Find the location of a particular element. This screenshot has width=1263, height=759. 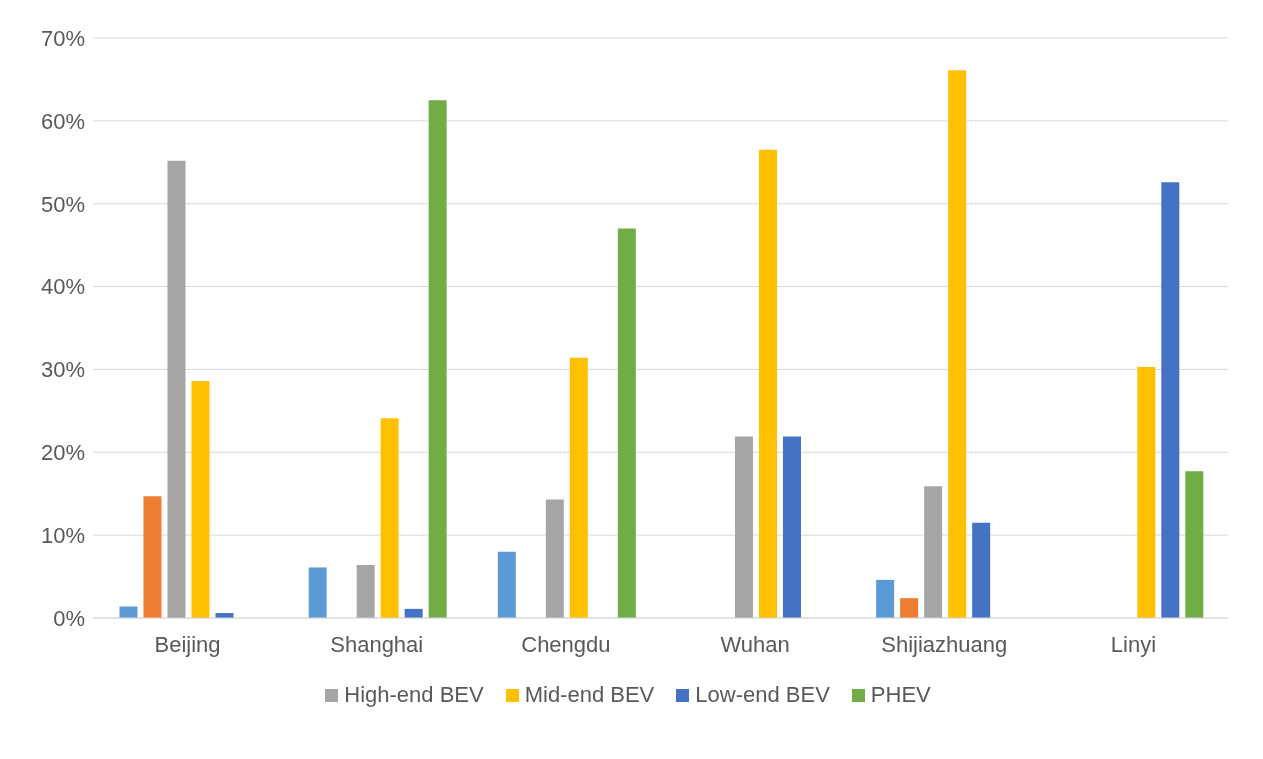

legend-label: Low-end BEV is located at coordinates (762, 695).